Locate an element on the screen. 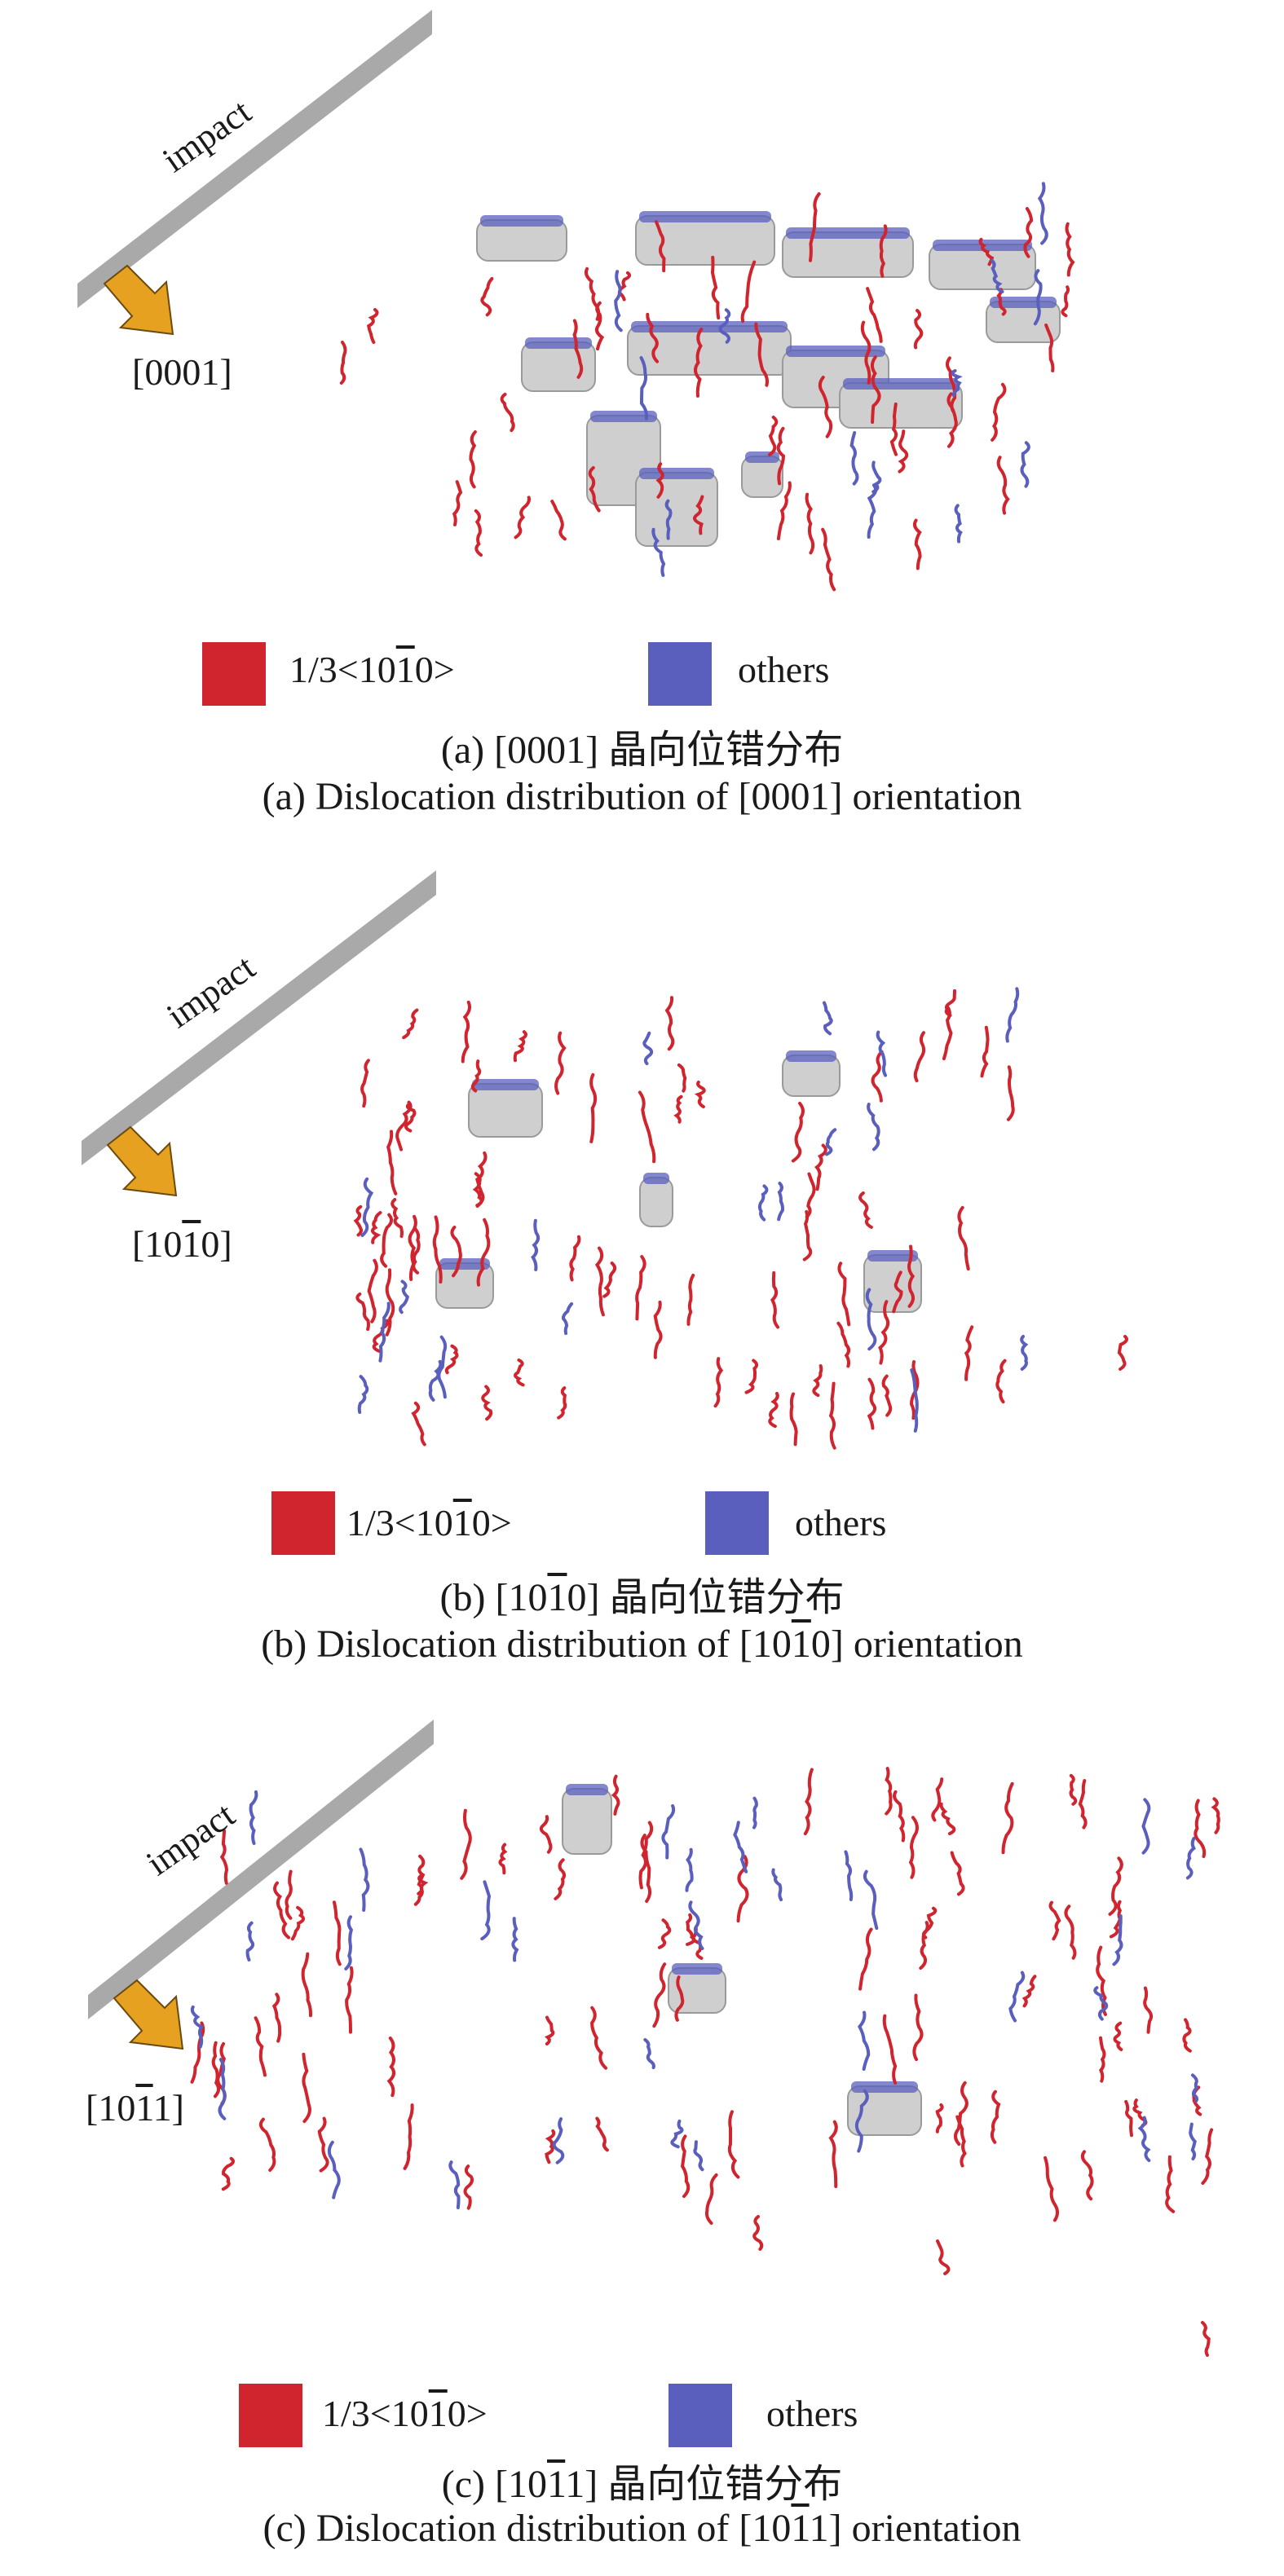 Image resolution: width=1284 pixels, height=2576 pixels. impact-arrow-icon-c is located at coordinates (148, 2014).